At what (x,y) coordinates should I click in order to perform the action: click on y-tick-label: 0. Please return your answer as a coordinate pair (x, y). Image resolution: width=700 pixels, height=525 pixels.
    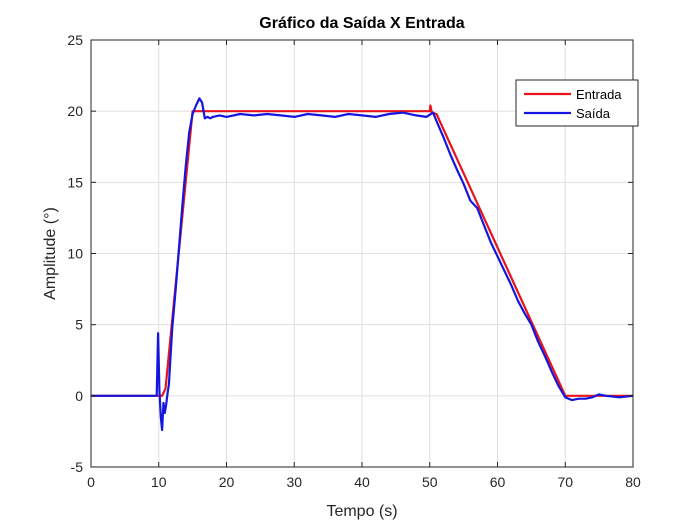
    Looking at the image, I should click on (79, 396).